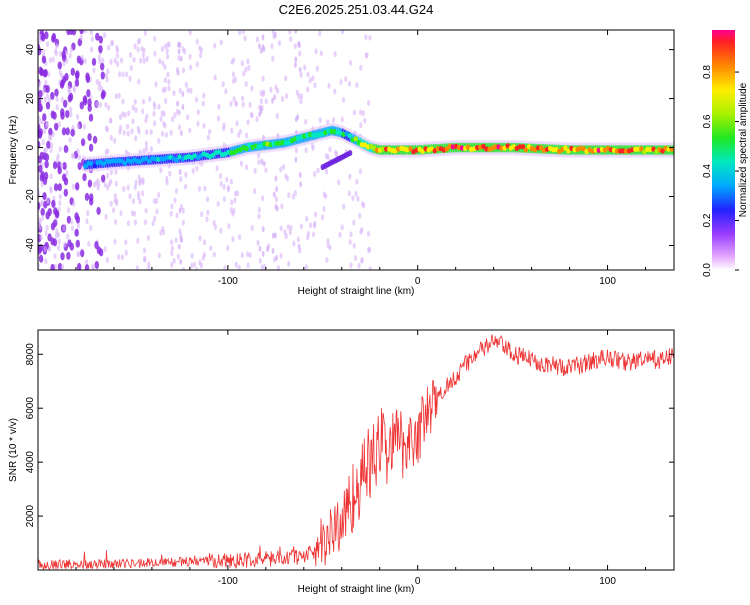 This screenshot has width=750, height=605. What do you see at coordinates (13, 450) in the screenshot?
I see `snr-y-label: SNR (10 * v/v)` at bounding box center [13, 450].